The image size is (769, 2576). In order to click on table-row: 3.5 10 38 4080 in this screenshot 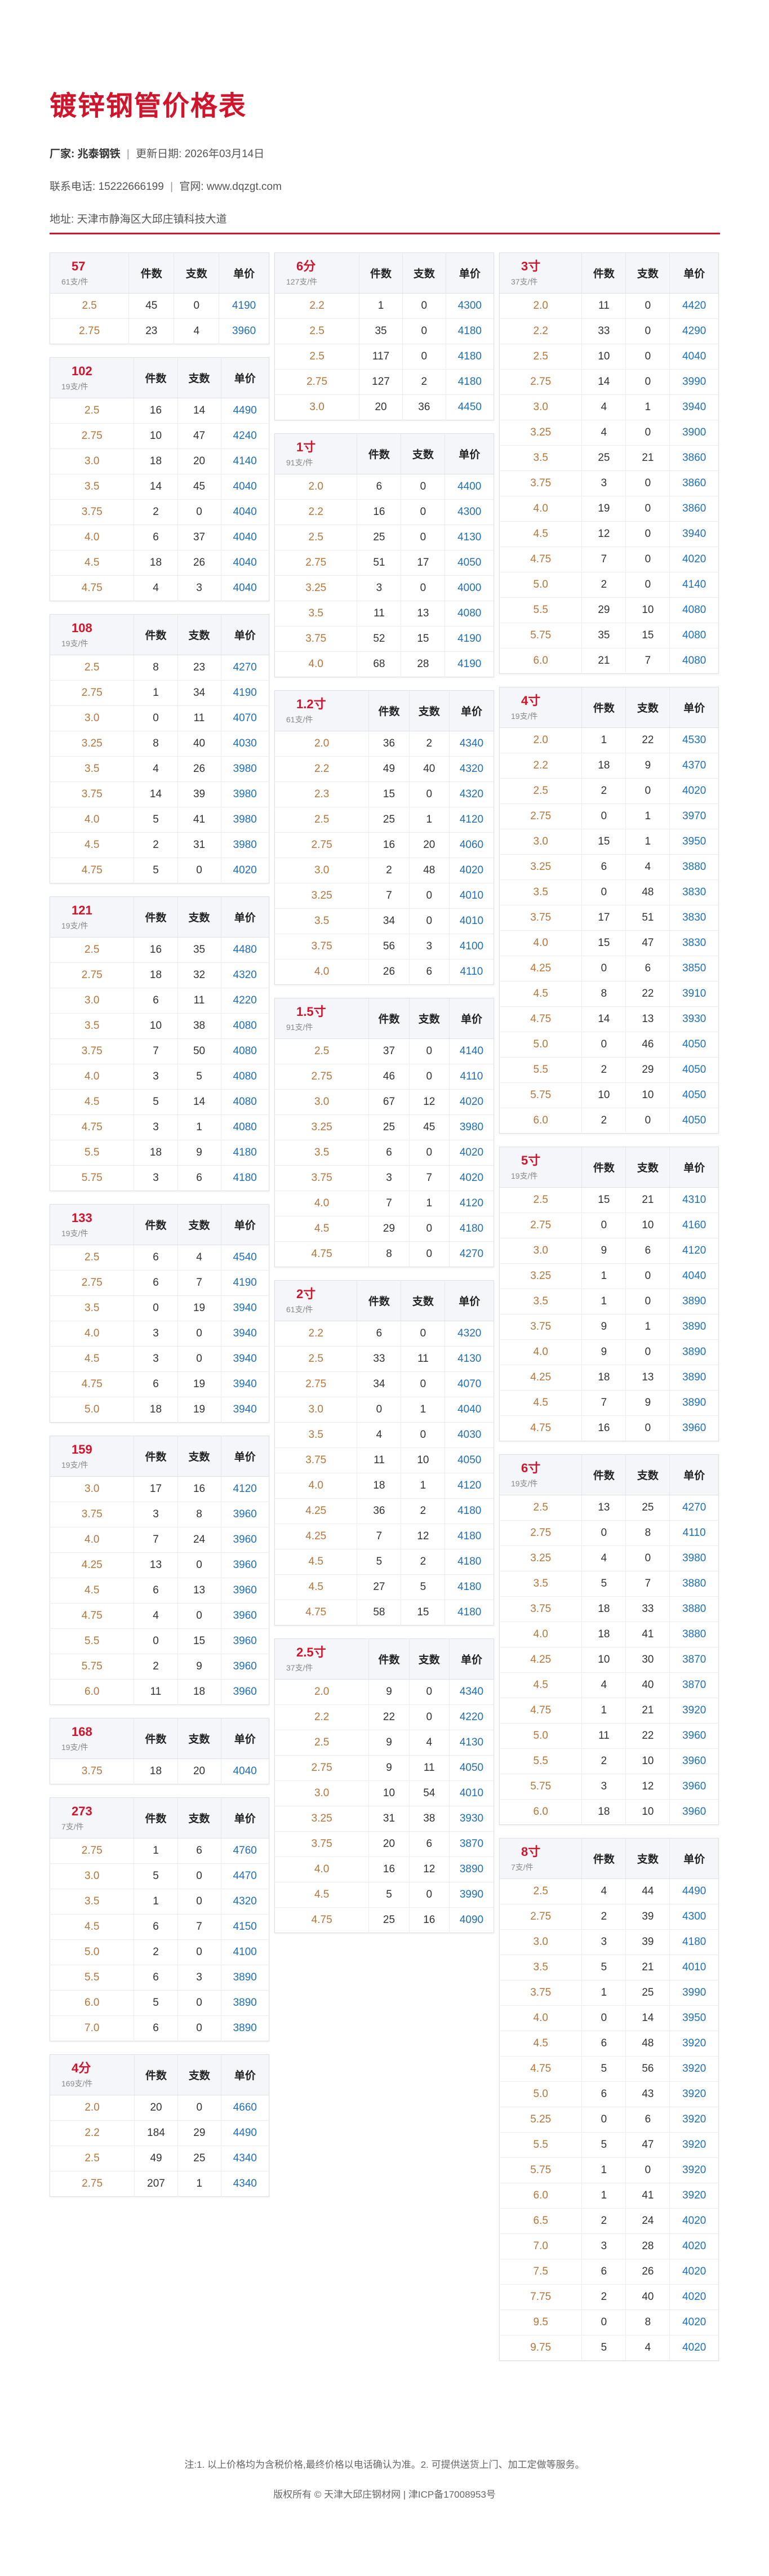, I will do `click(159, 1026)`.